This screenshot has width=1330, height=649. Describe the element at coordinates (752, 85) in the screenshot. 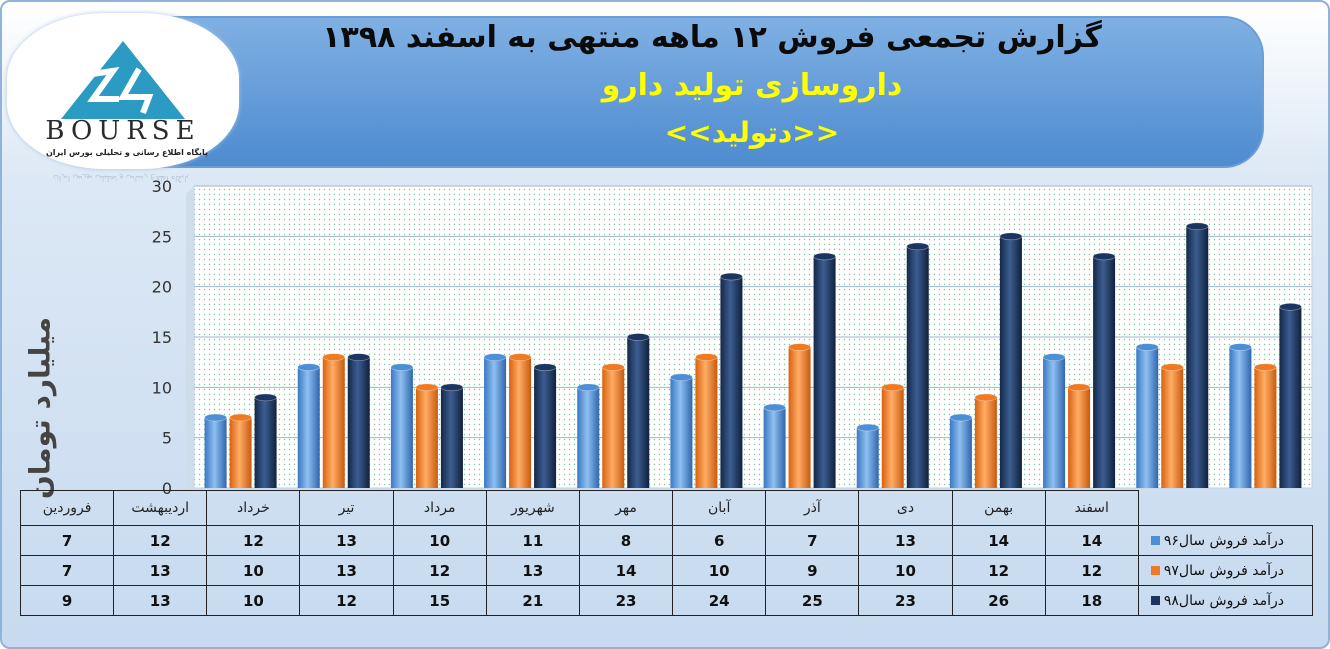

I see `company-name: داروسازی تولید دارو` at that location.